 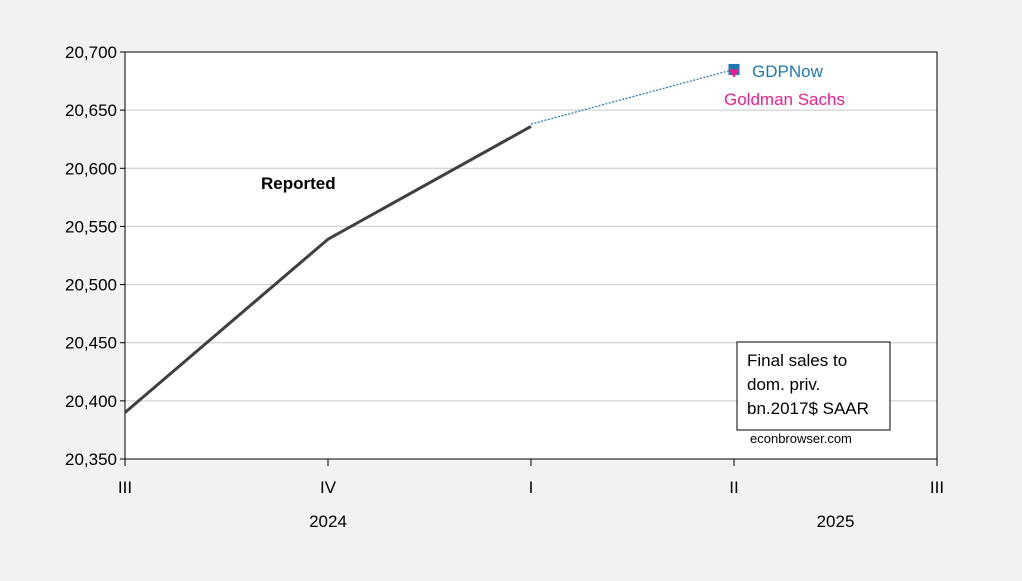 What do you see at coordinates (808, 408) in the screenshot?
I see `description-line: bn.2017$ SAAR` at bounding box center [808, 408].